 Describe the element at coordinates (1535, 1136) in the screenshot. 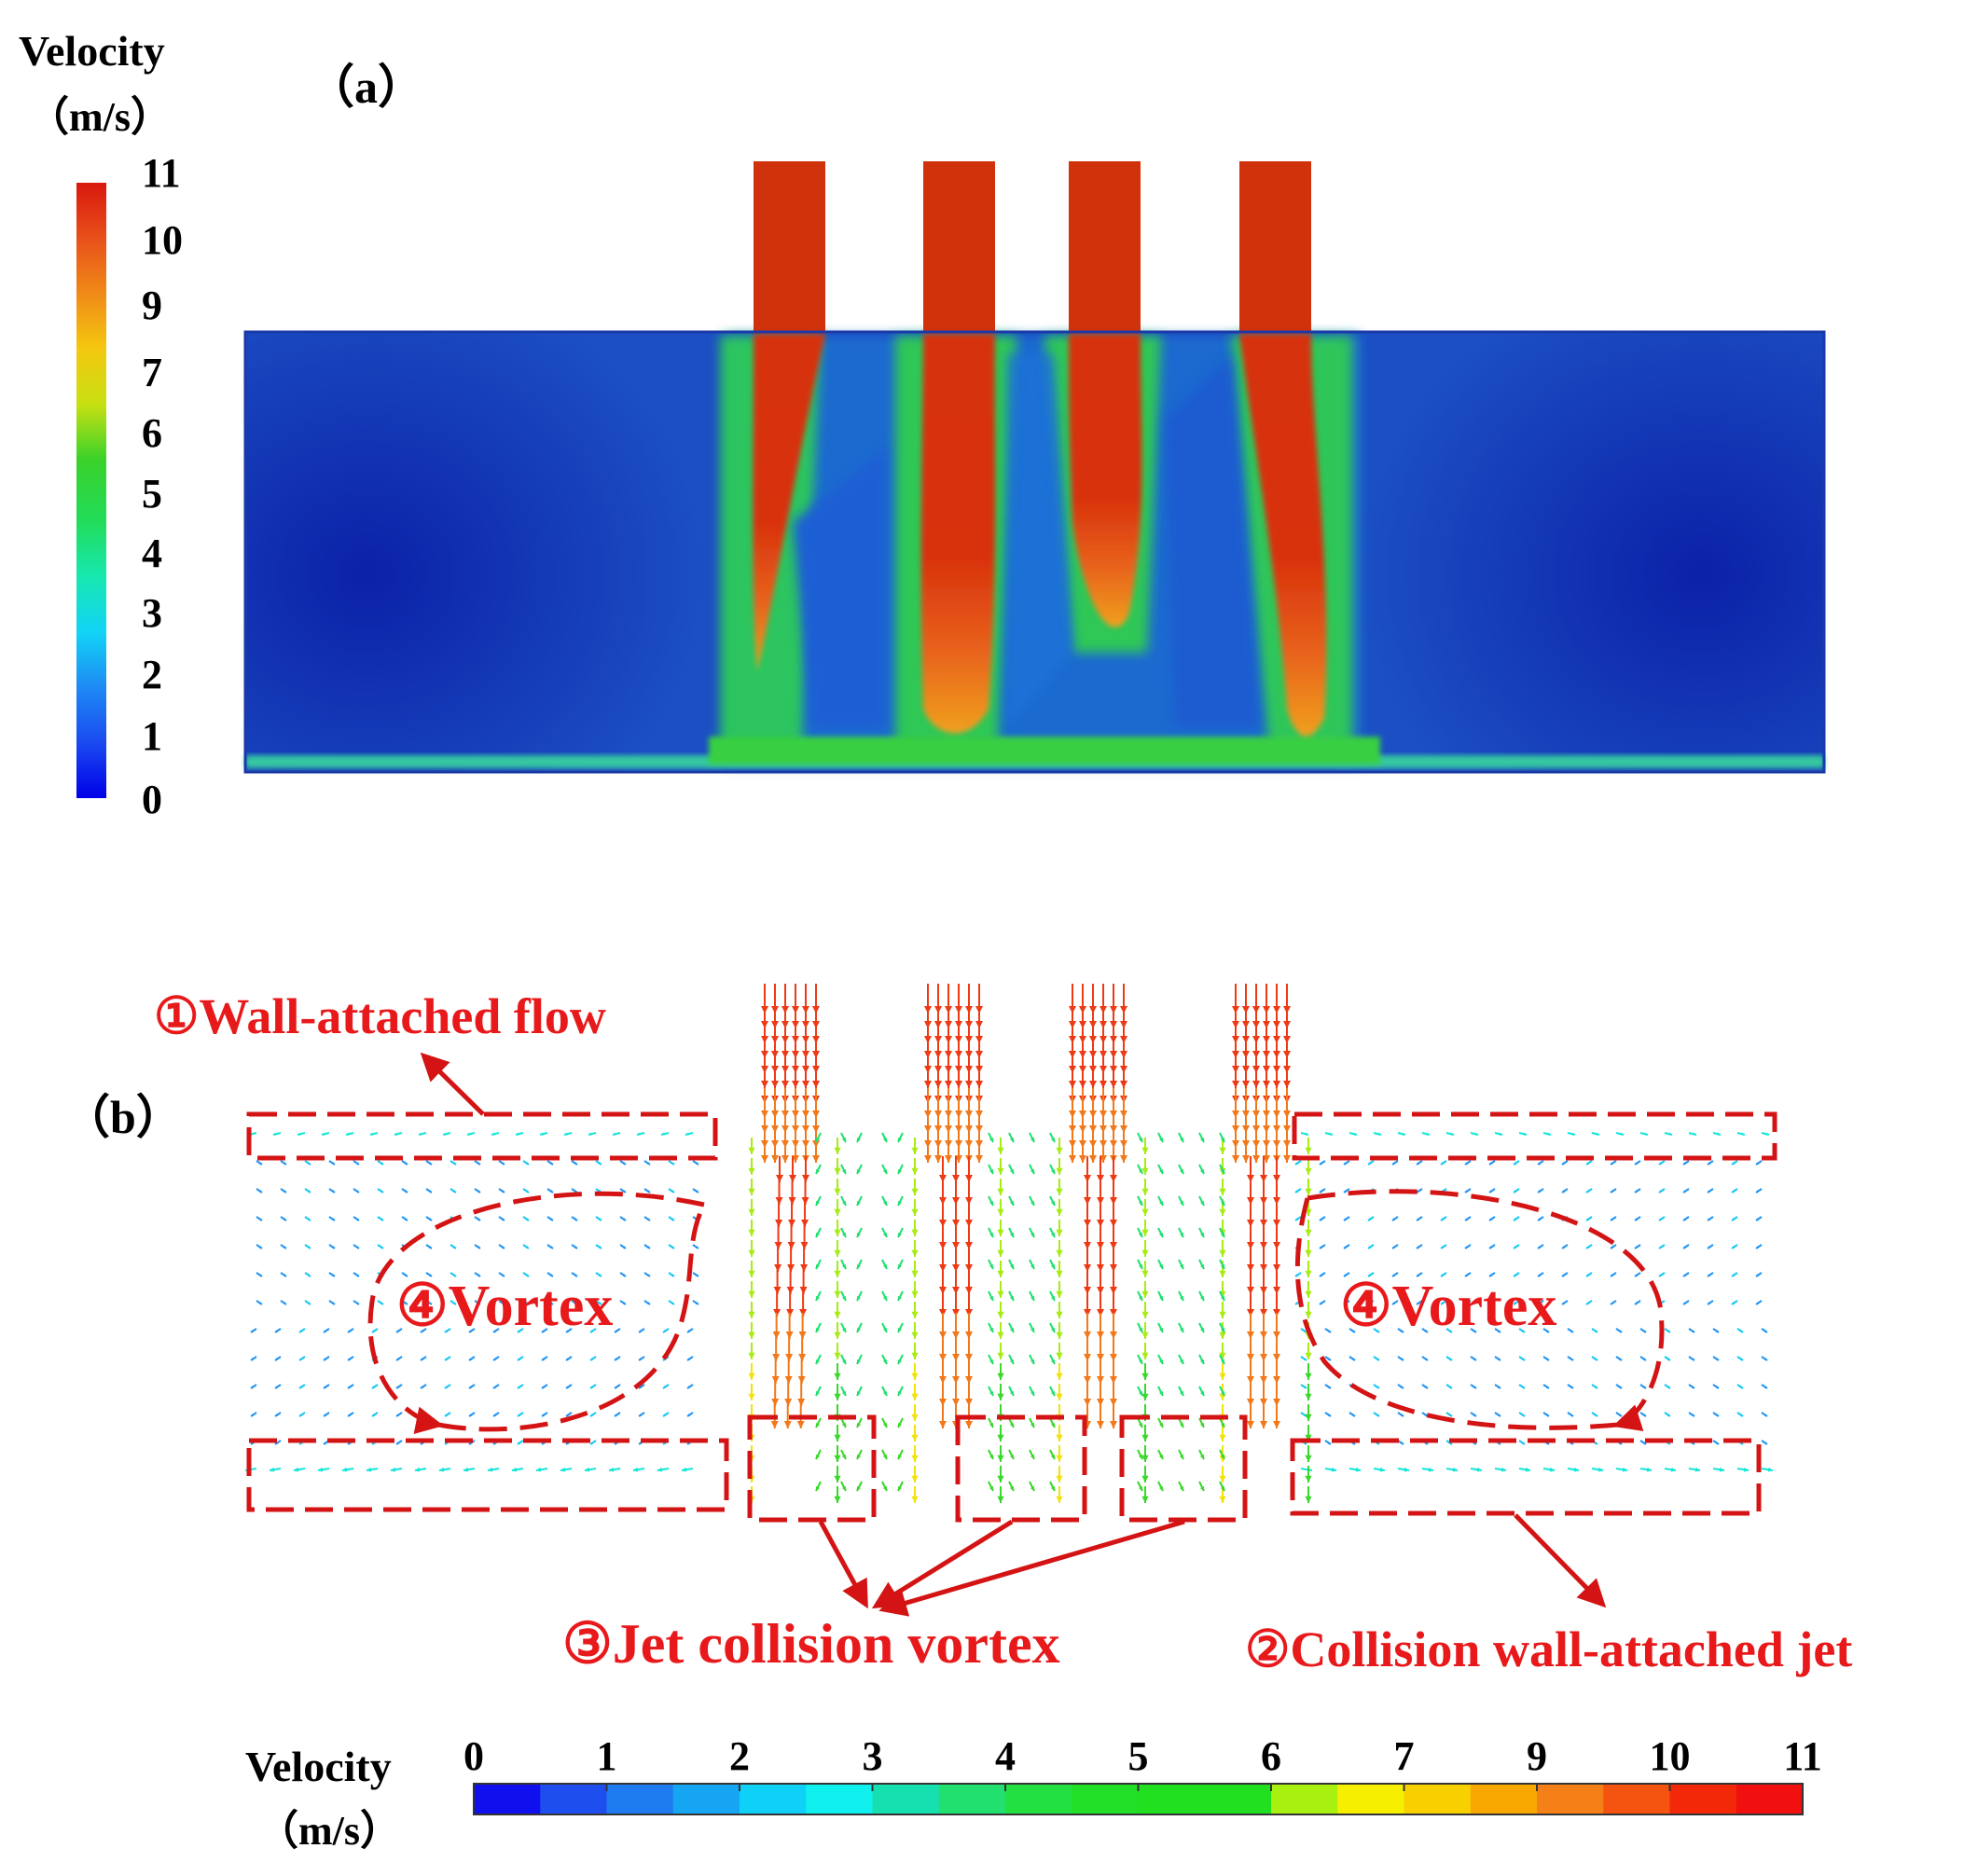

I see `wall-flow-box-right` at that location.